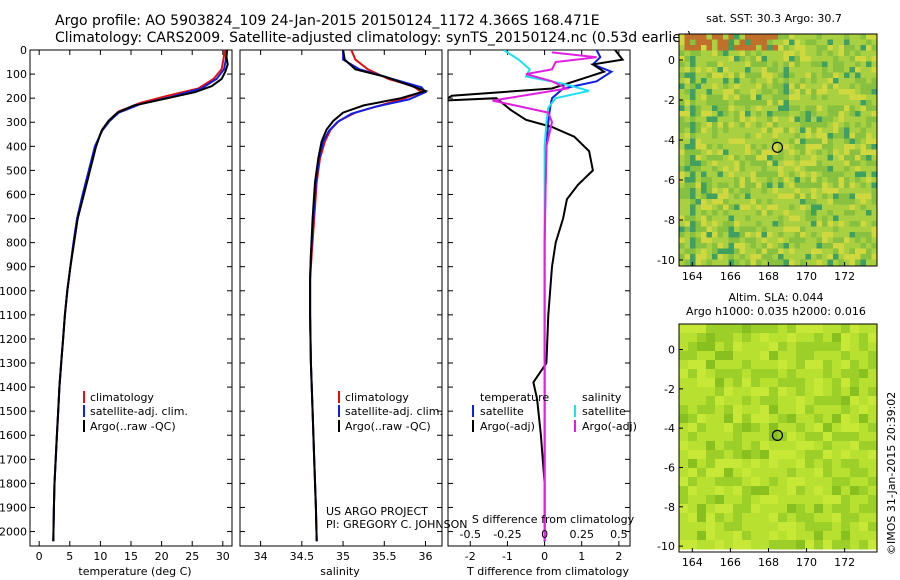  Describe the element at coordinates (384, 556) in the screenshot. I see `x-tick-label: 35.5` at that location.